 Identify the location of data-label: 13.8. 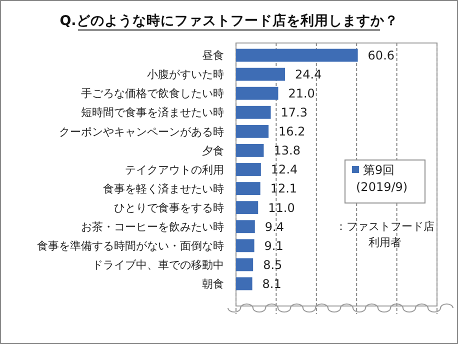
(287, 151).